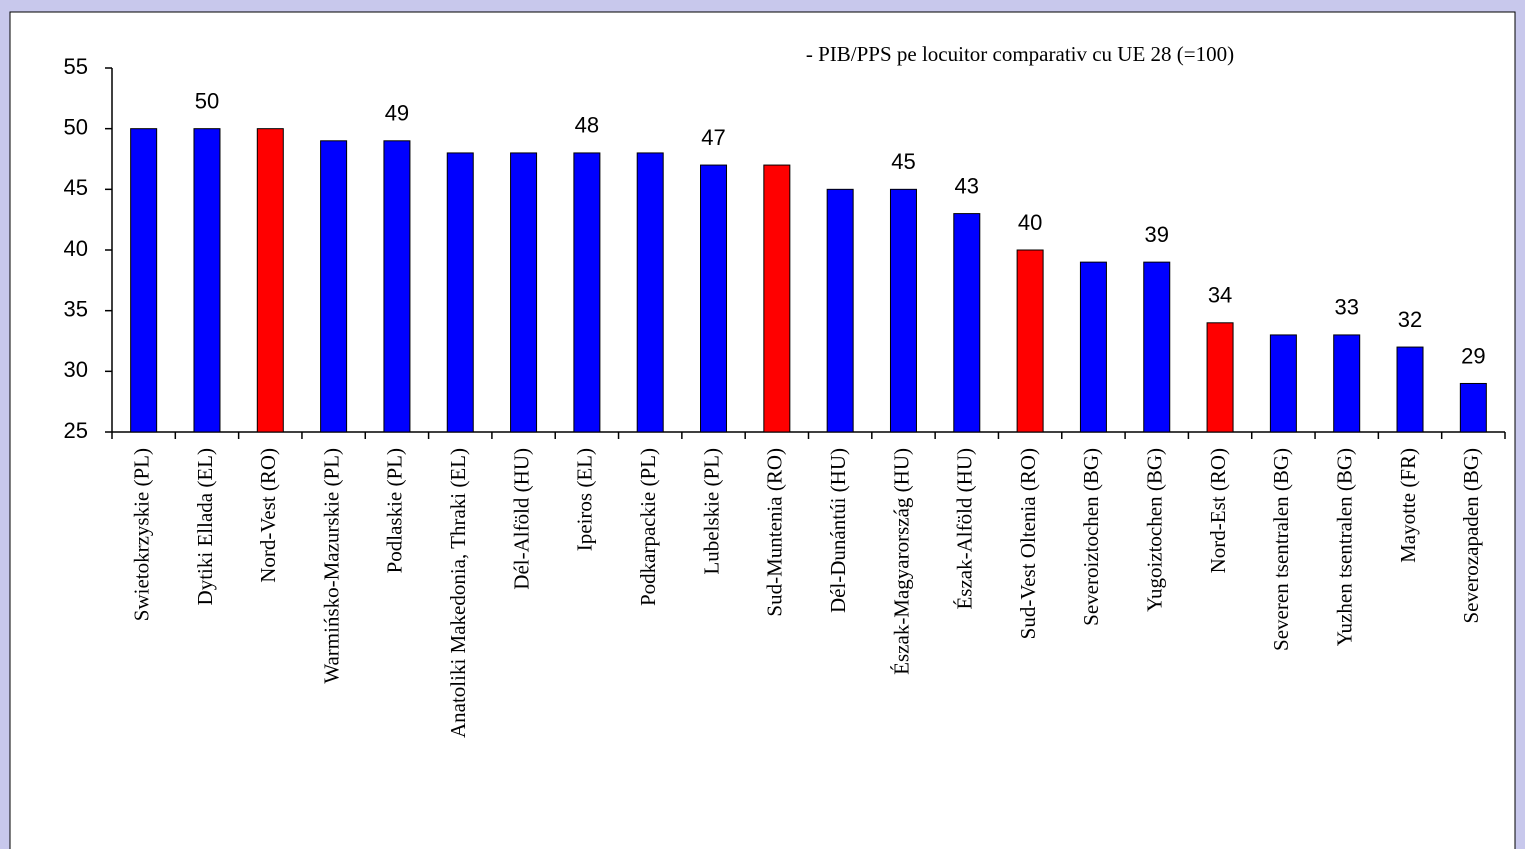 This screenshot has height=849, width=1525. Describe the element at coordinates (903, 161) in the screenshot. I see `data-label: 45` at that location.